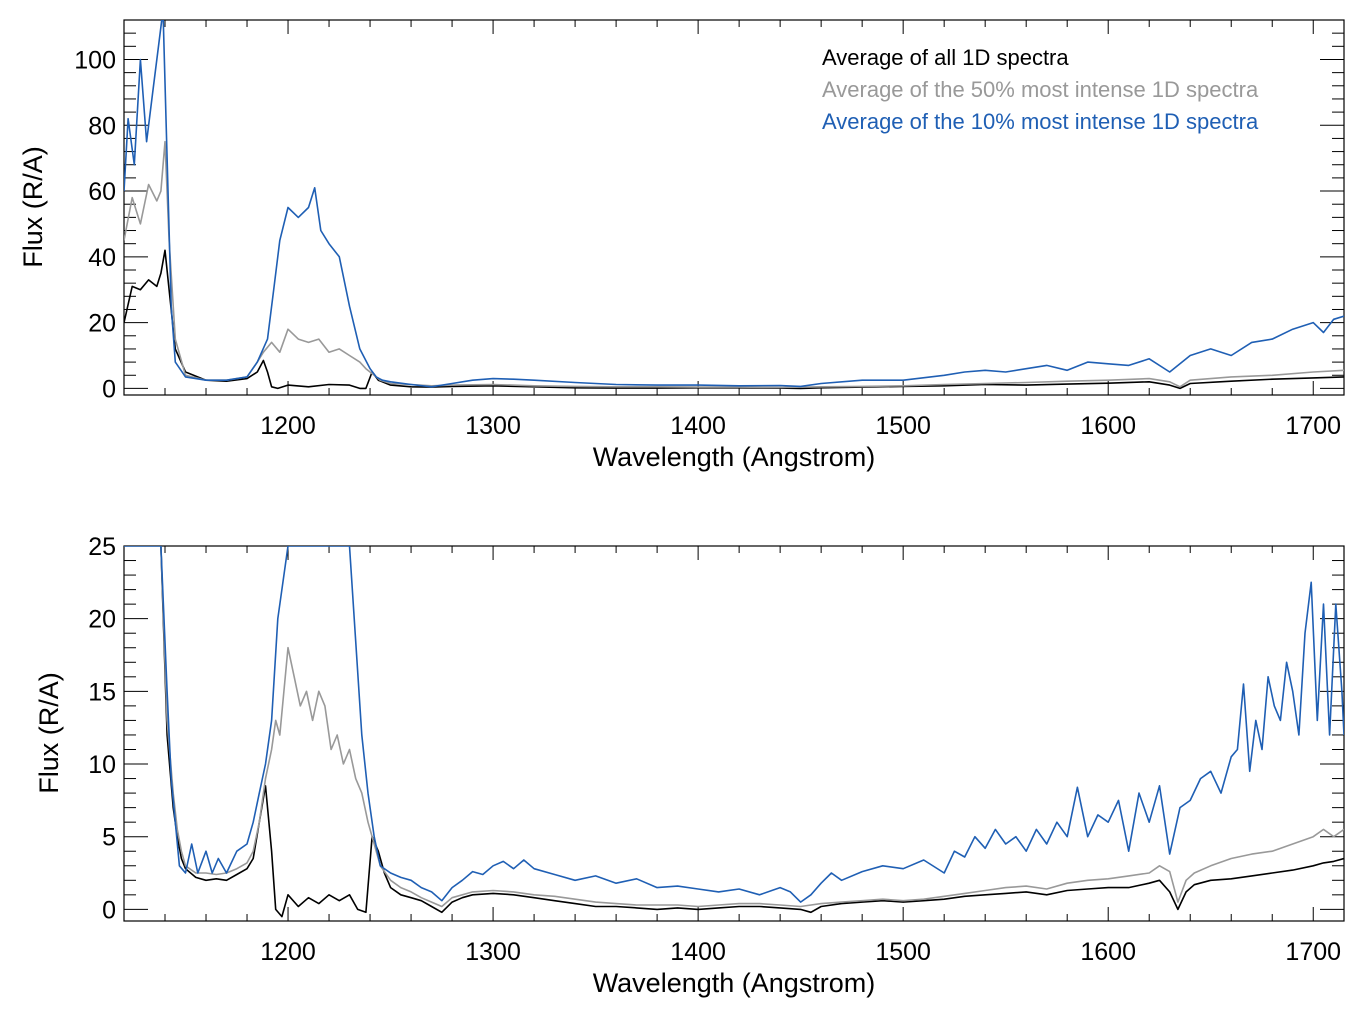 The height and width of the screenshot is (1024, 1365). I want to click on y-tick-label: 60, so click(102, 192).